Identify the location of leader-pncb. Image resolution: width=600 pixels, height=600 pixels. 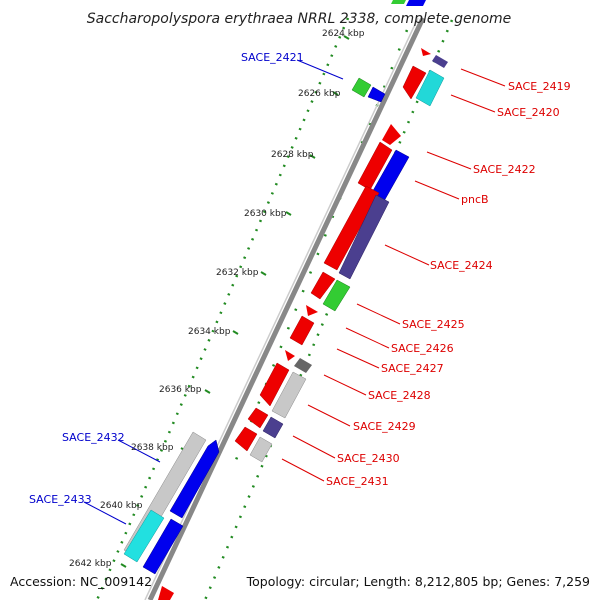
(437, 190).